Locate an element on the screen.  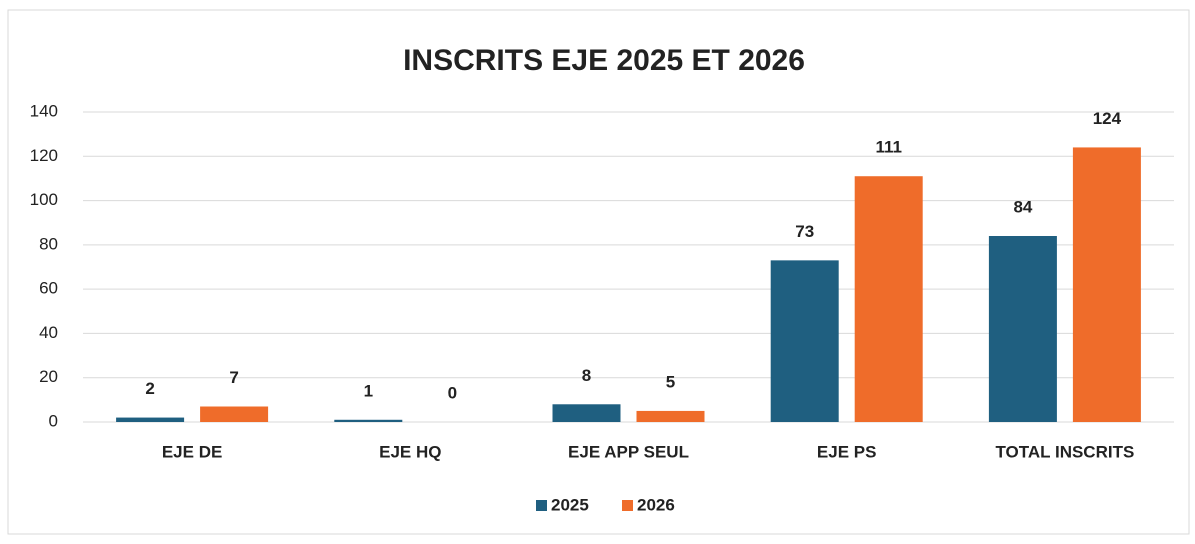
x-tick-label: EJE PS is located at coordinates (847, 451).